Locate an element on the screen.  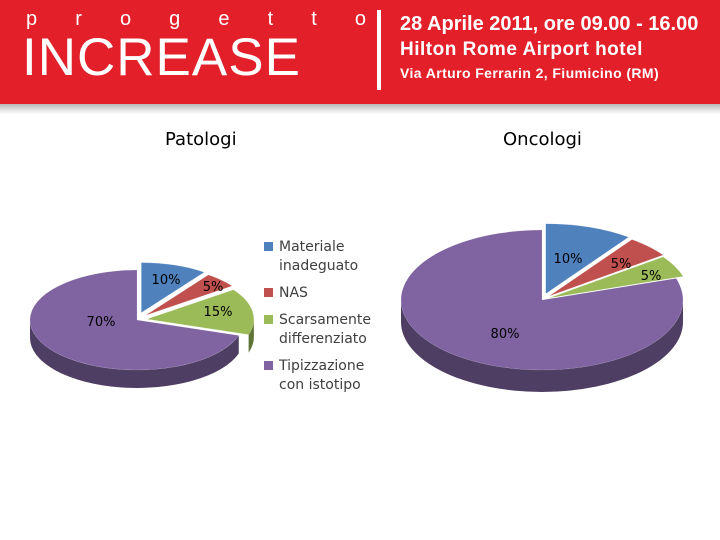
legend-item: Tipizzazione con istotipo is located at coordinates (329, 376).